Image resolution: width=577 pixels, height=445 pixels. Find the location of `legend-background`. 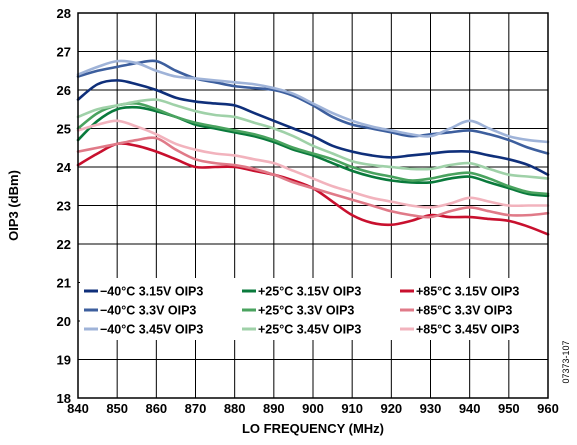

legend-background is located at coordinates (315, 309).